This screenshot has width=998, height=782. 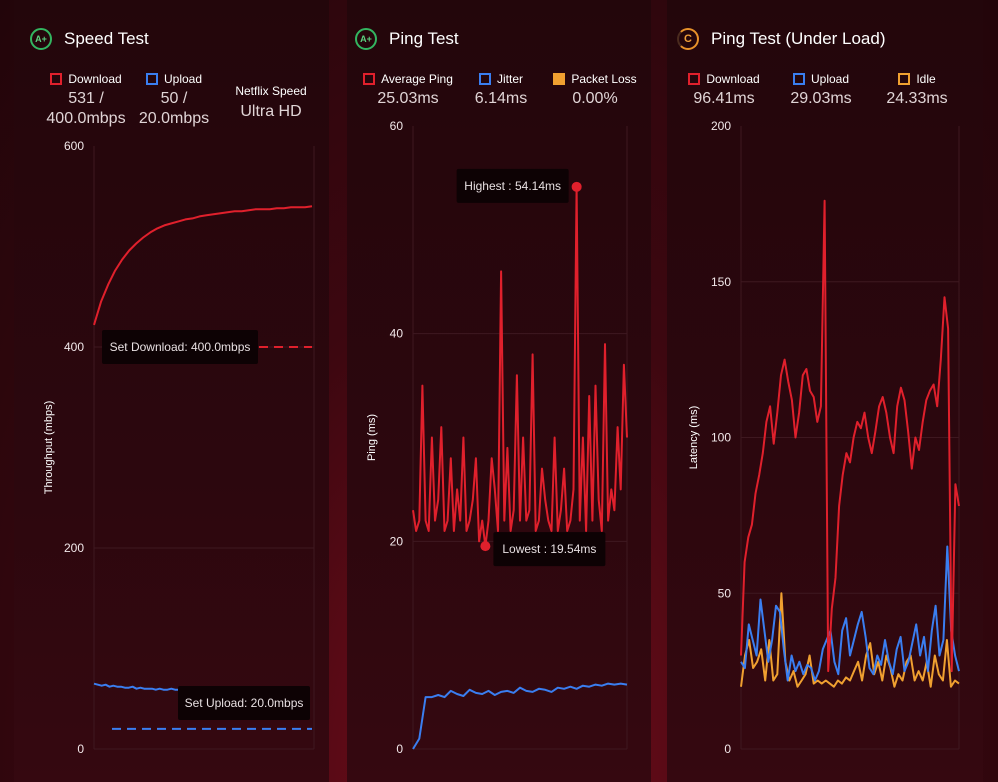 I want to click on legend-label: Jitter, so click(x=509, y=79).